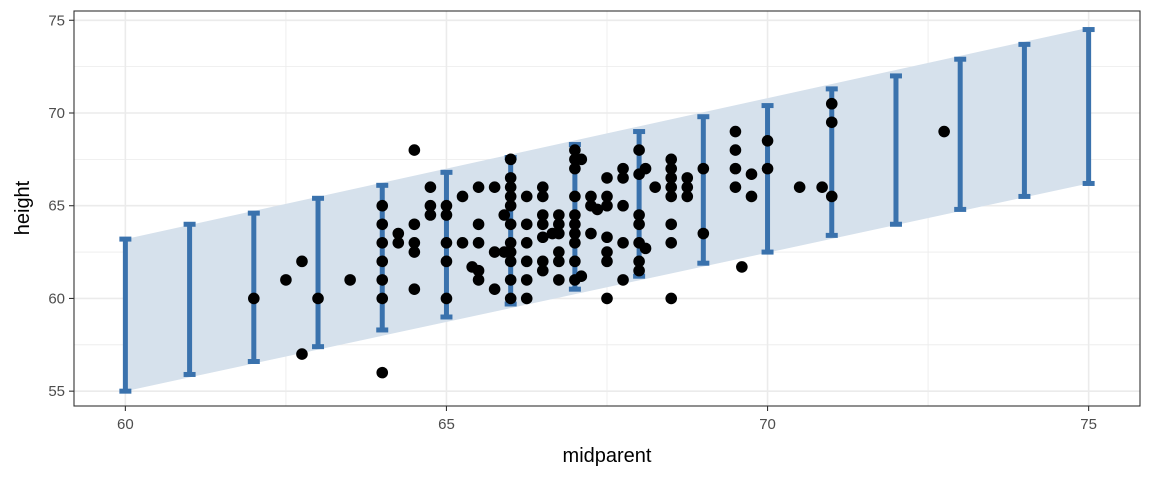  Describe the element at coordinates (56, 20) in the screenshot. I see `y-tick-label: 75` at that location.